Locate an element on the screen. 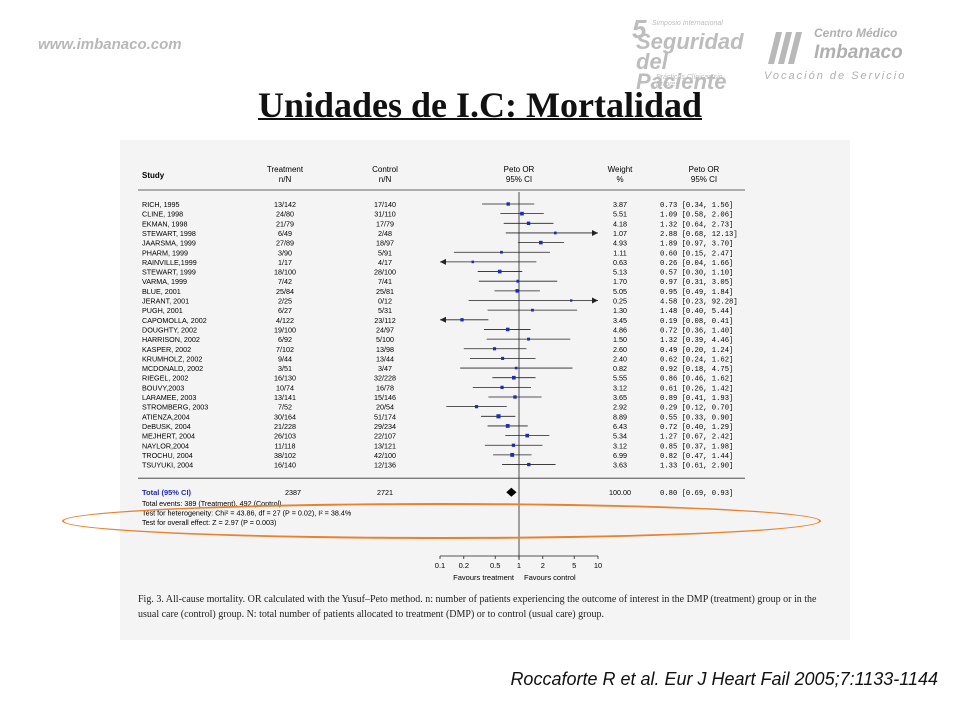 This screenshot has width=960, height=720. row-ci: 1.48 [0.40, 5.44] is located at coordinates (696, 312).